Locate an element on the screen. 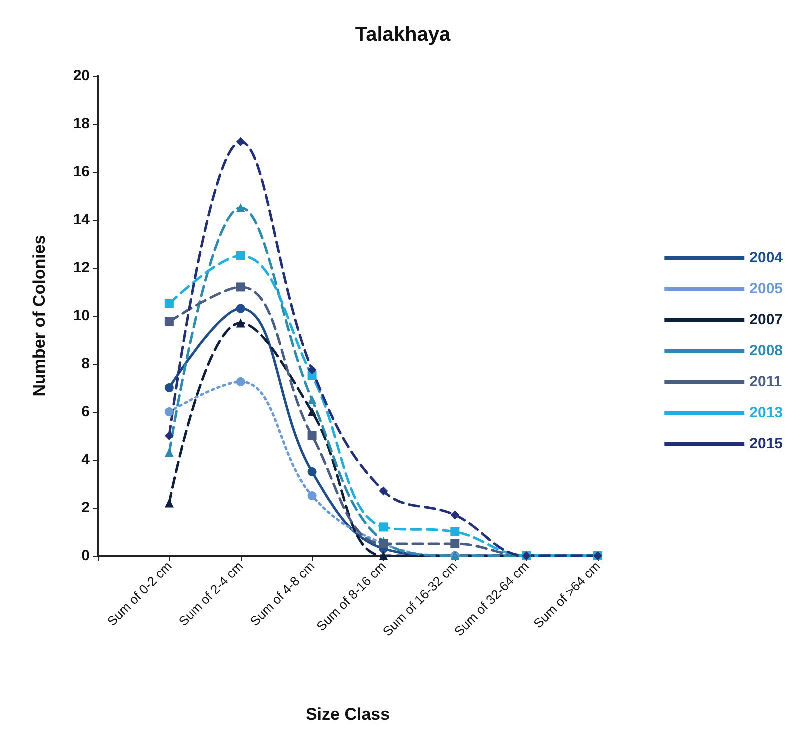 This screenshot has height=749, width=806. y-tick-label: 10 is located at coordinates (81, 316).